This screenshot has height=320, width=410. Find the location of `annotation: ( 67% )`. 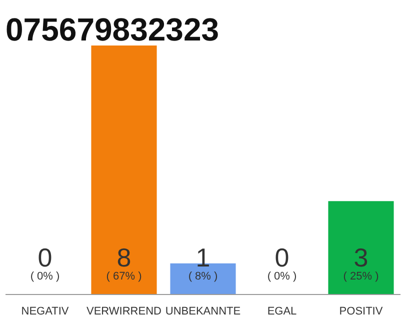

annotation: ( 67% ) is located at coordinates (124, 276).